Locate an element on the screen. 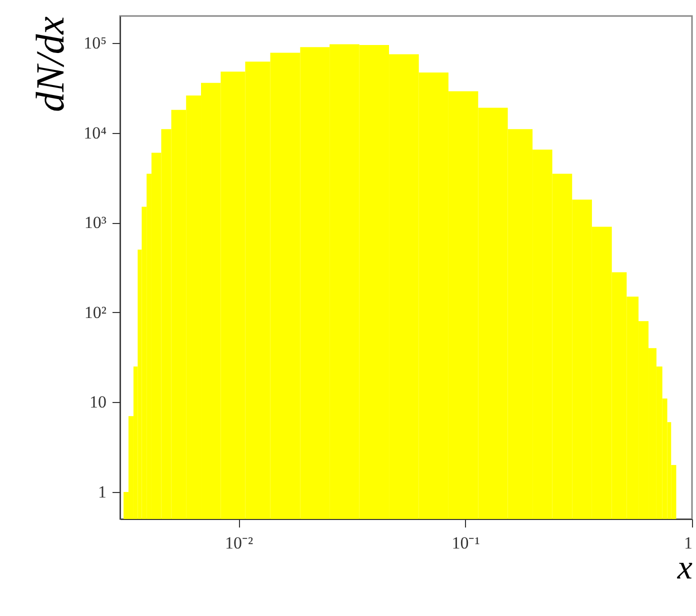  y-tick-label: 10 is located at coordinates (98, 402).